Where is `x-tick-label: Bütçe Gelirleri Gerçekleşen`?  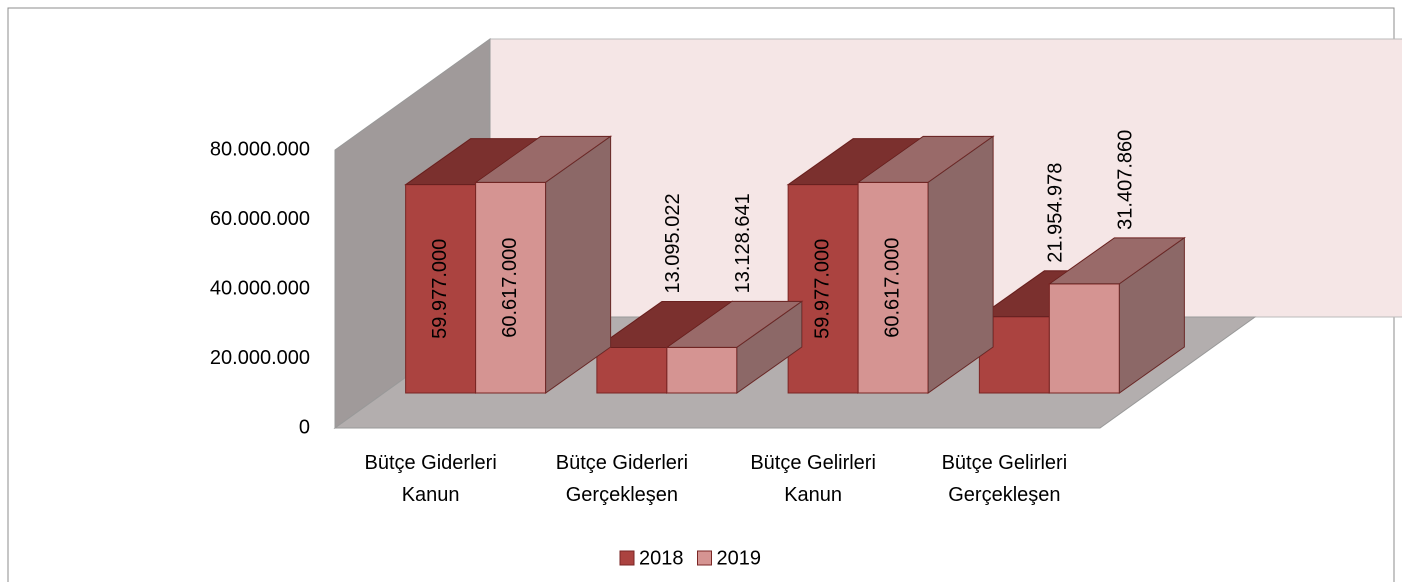 x-tick-label: Bütçe Gelirleri Gerçekleşen is located at coordinates (1004, 479).